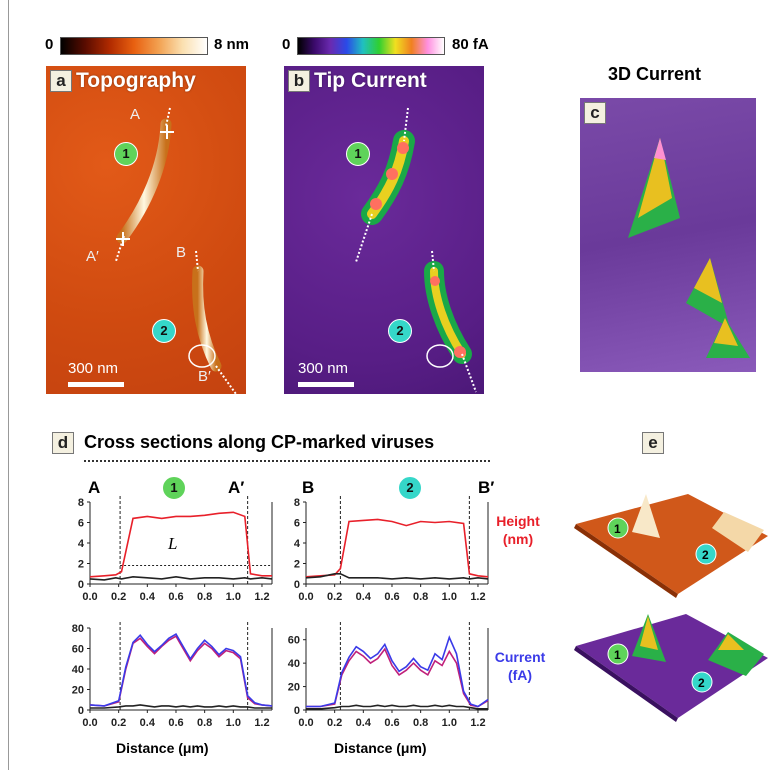 This screenshot has width=772, height=770. Describe the element at coordinates (286, 44) in the screenshot. I see `current-cbar-min: 0` at that location.